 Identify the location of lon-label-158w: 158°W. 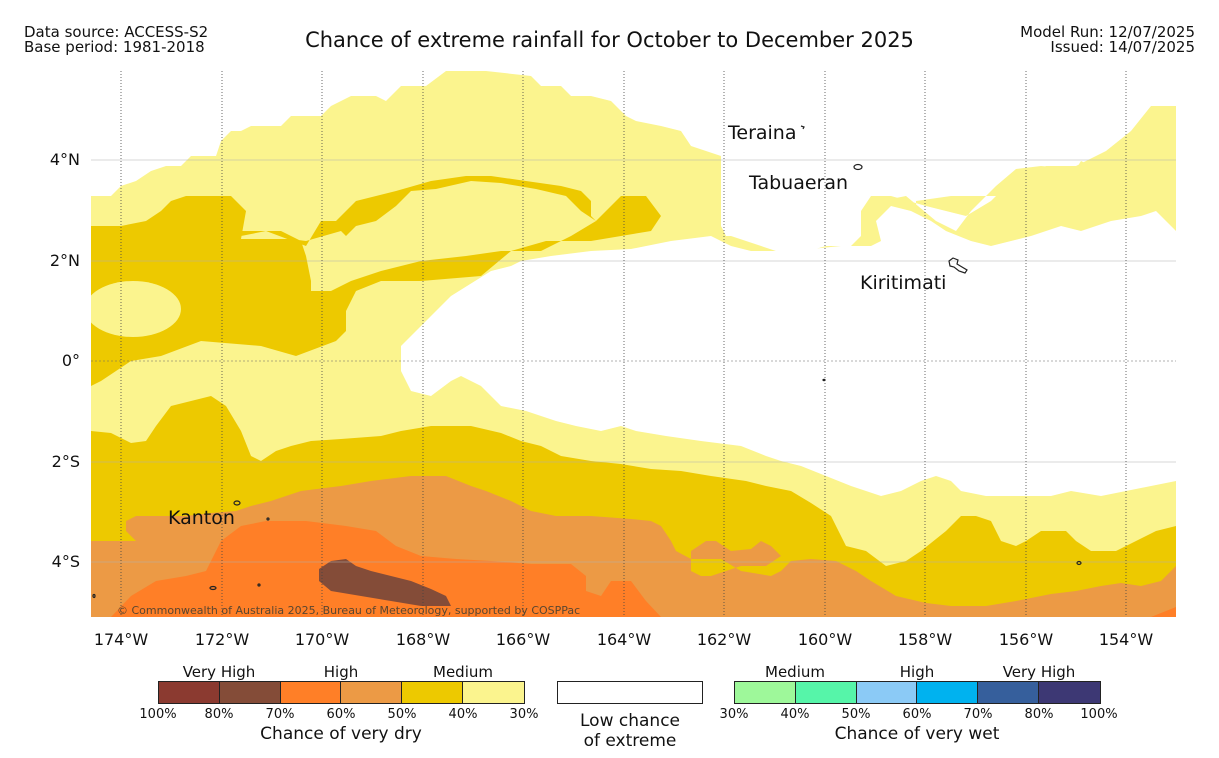
(925, 639).